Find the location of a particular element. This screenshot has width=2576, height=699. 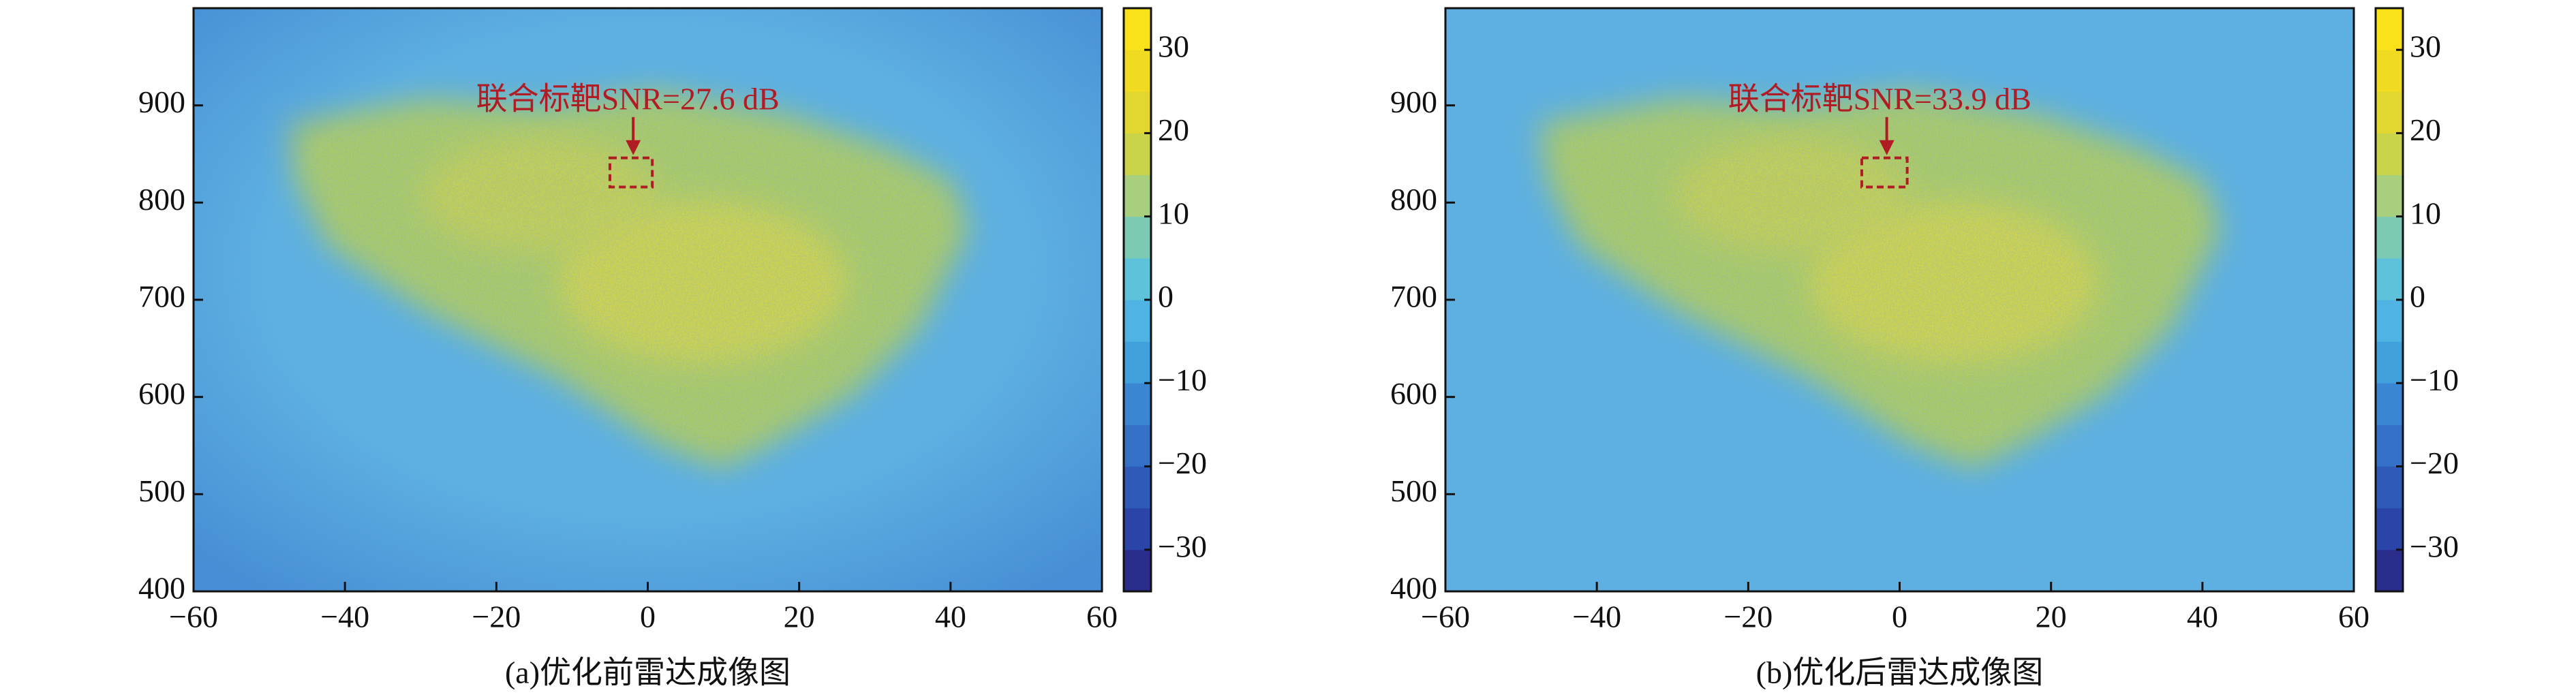

caption: (b)优化后雷达成像图 is located at coordinates (1900, 672).